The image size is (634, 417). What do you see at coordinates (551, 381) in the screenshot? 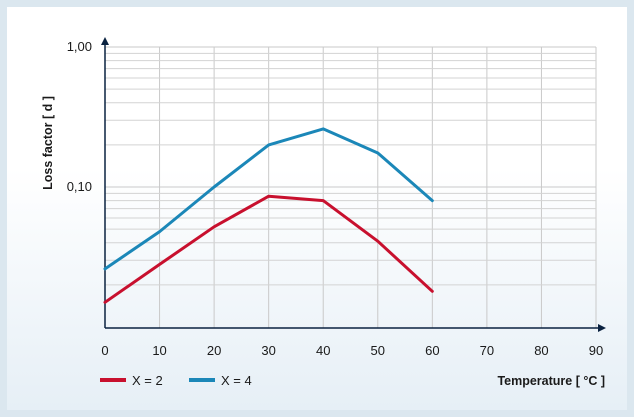
I see `x-axis-title: Temperature [ °C ]` at bounding box center [551, 381].